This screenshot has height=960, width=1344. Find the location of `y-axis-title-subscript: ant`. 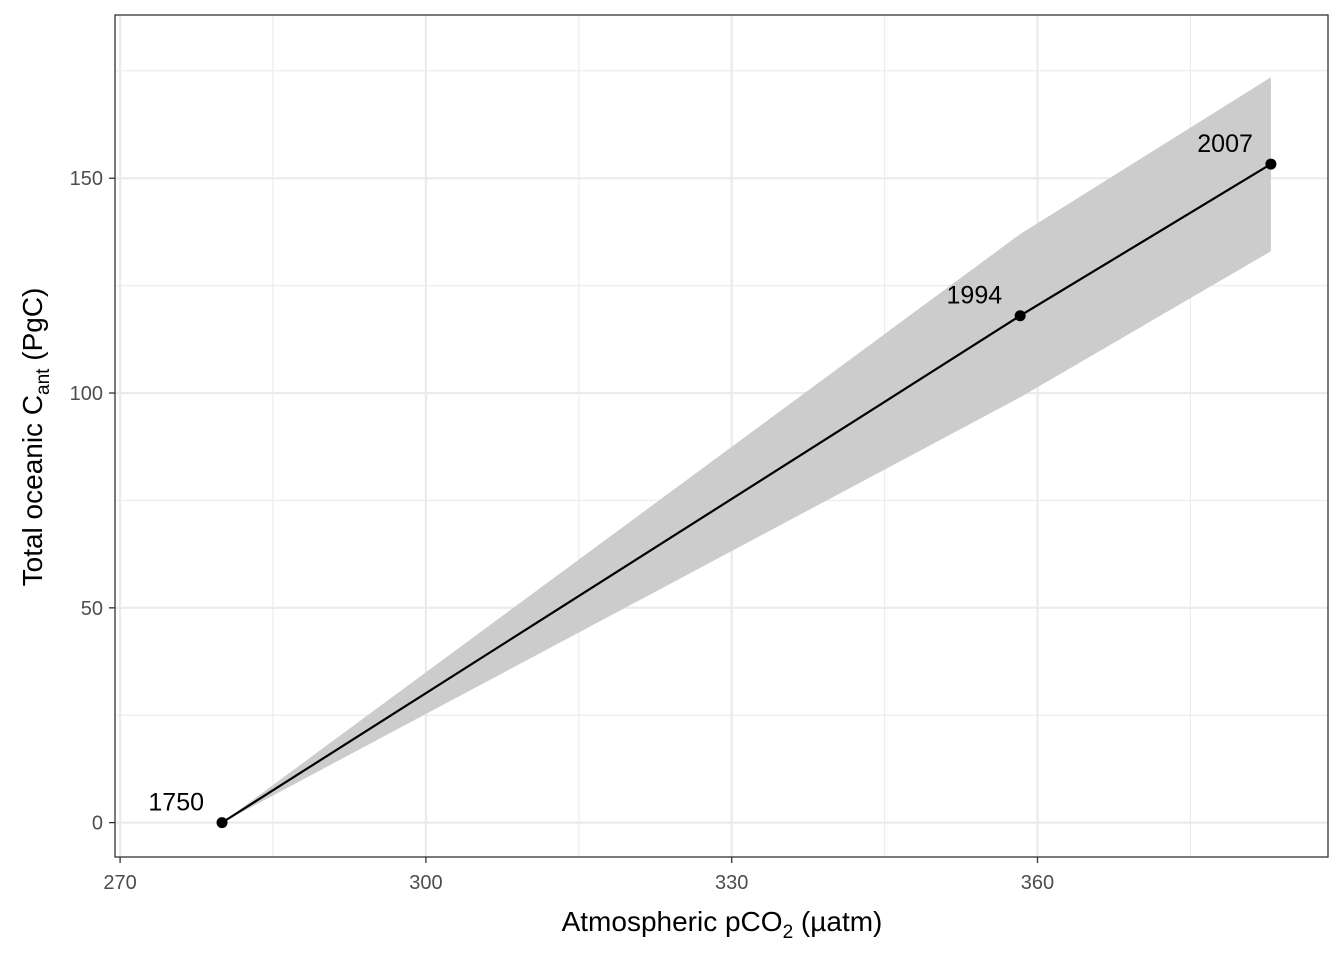

y-axis-title-subscript: ant is located at coordinates (43, 381).